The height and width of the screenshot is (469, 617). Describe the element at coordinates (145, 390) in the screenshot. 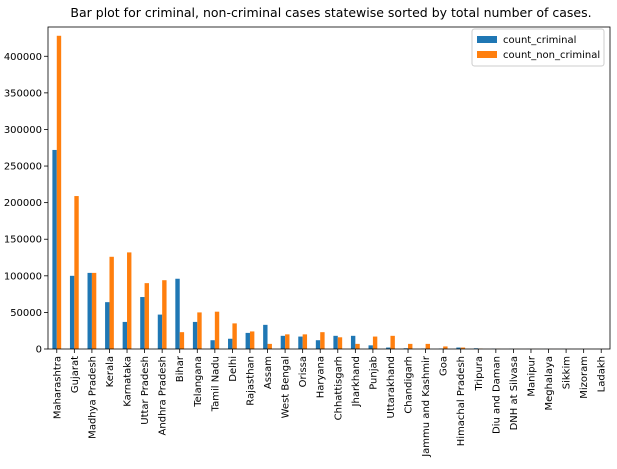

I see `x-tick-label-5: Uttar Pradesh` at that location.